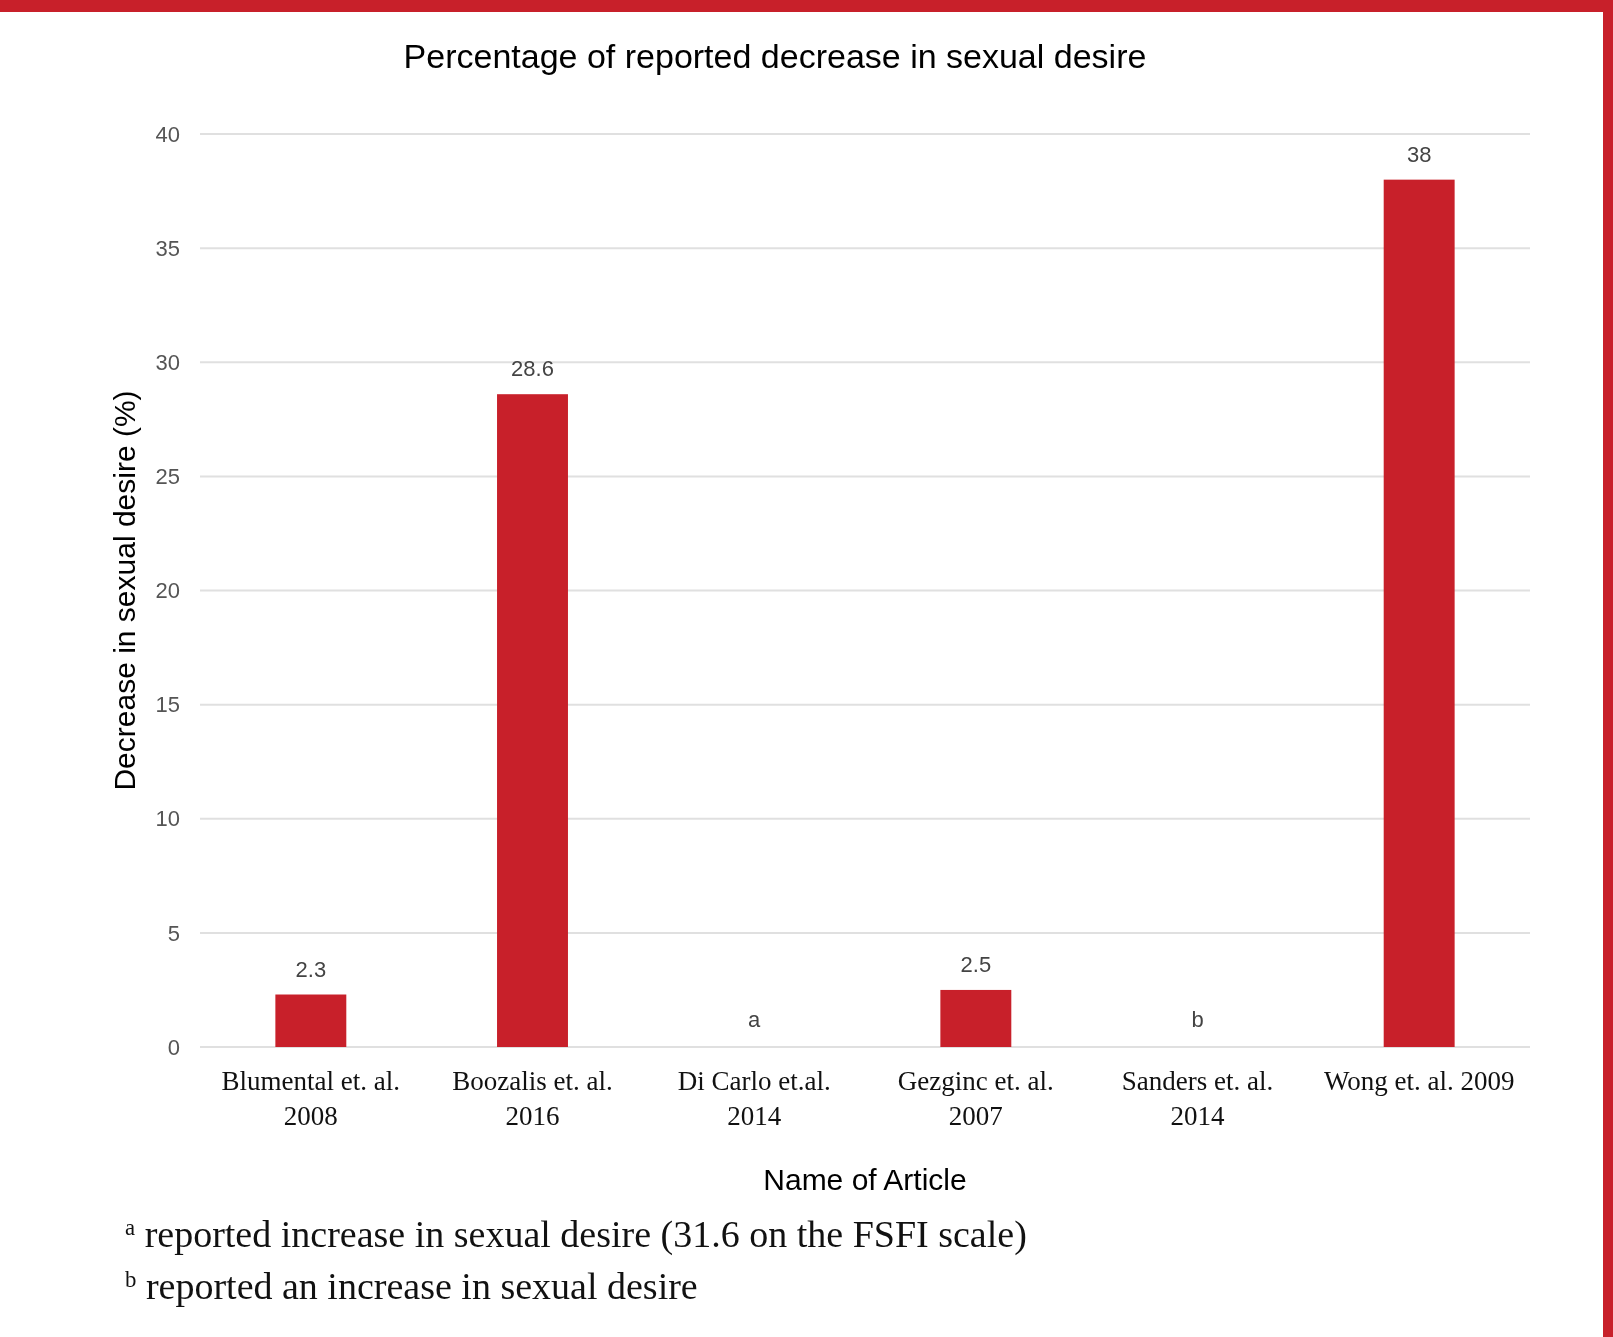 The image size is (1613, 1337). What do you see at coordinates (1197, 1019) in the screenshot?
I see `text: b` at bounding box center [1197, 1019].